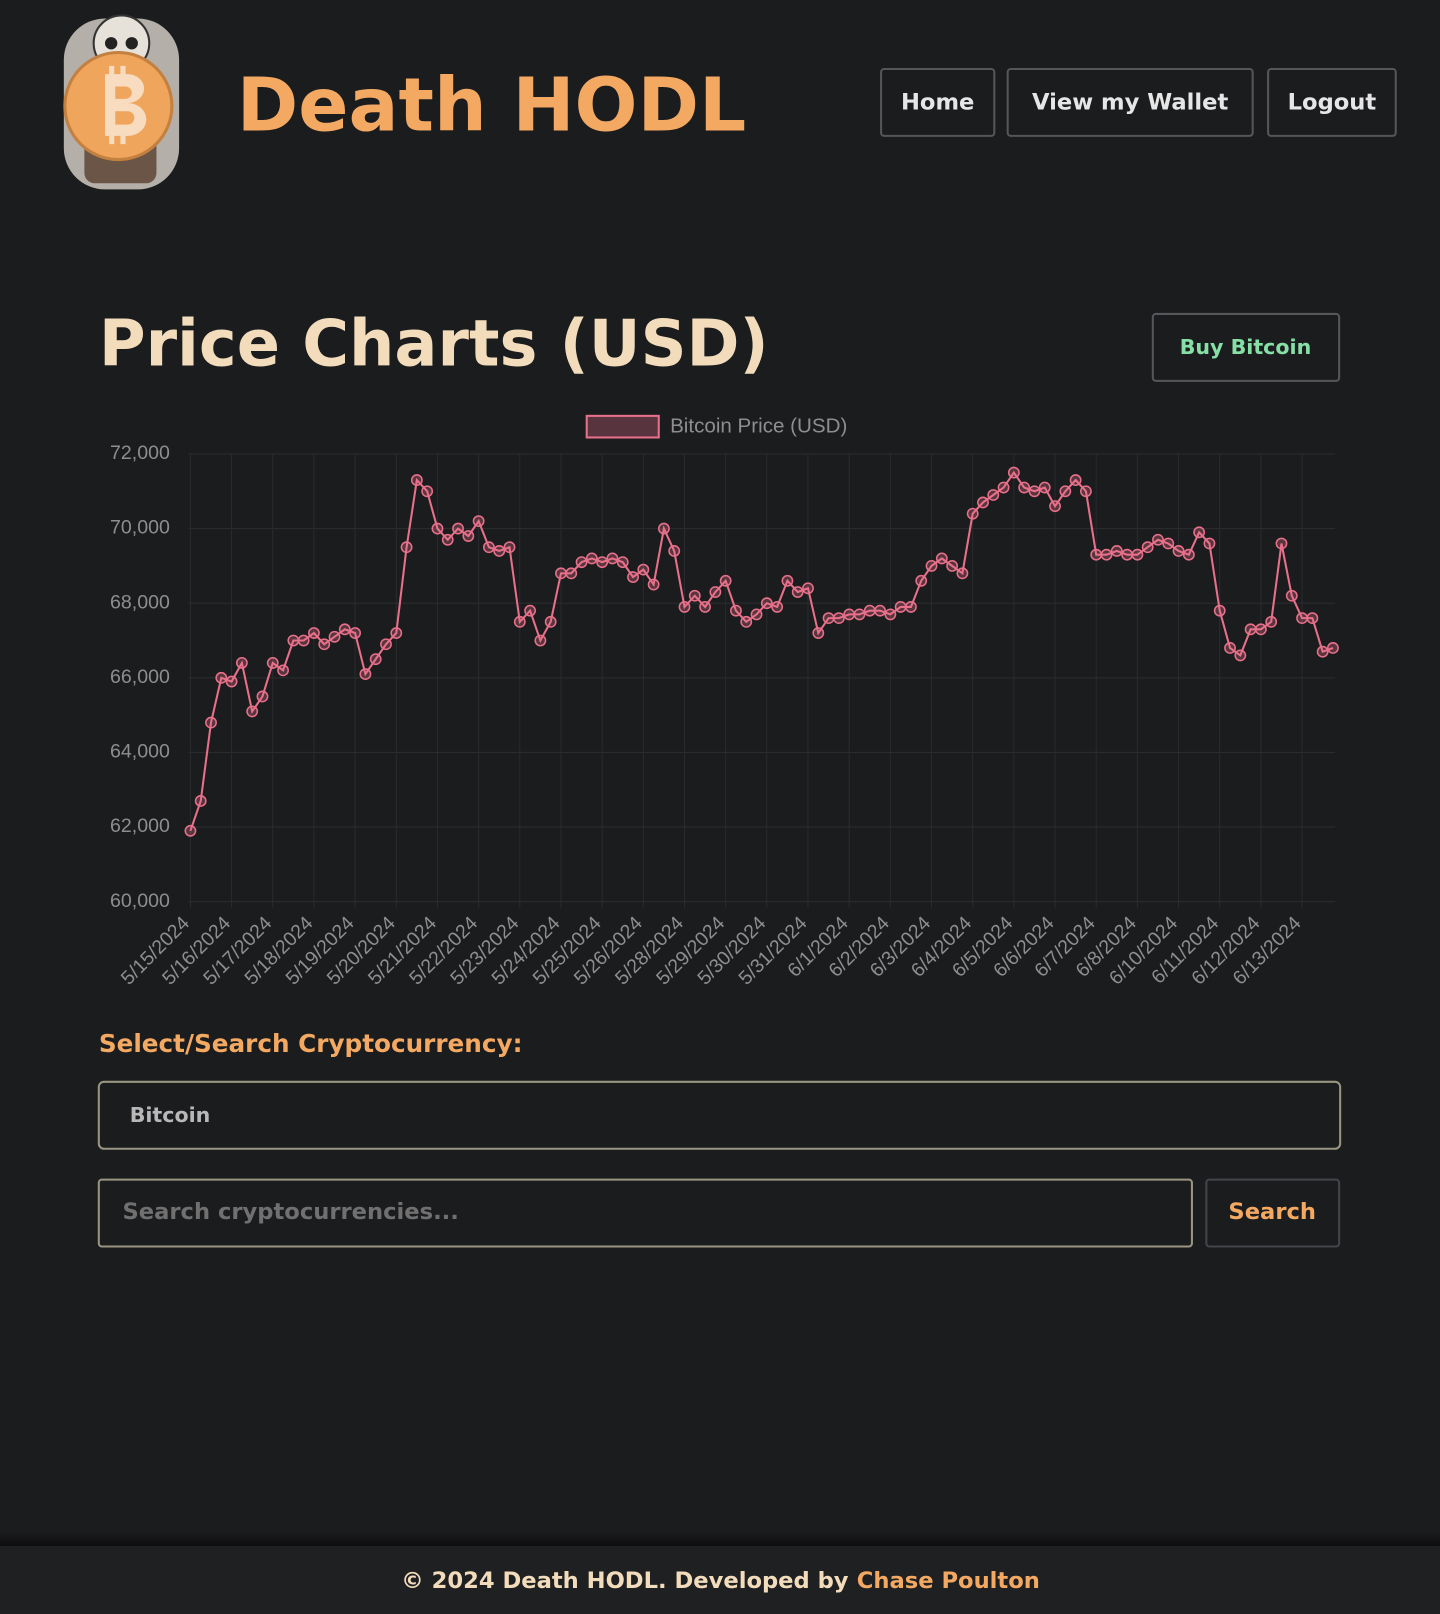 This screenshot has height=1614, width=1440. I want to click on y-tick-label: 60,000, so click(140, 901).